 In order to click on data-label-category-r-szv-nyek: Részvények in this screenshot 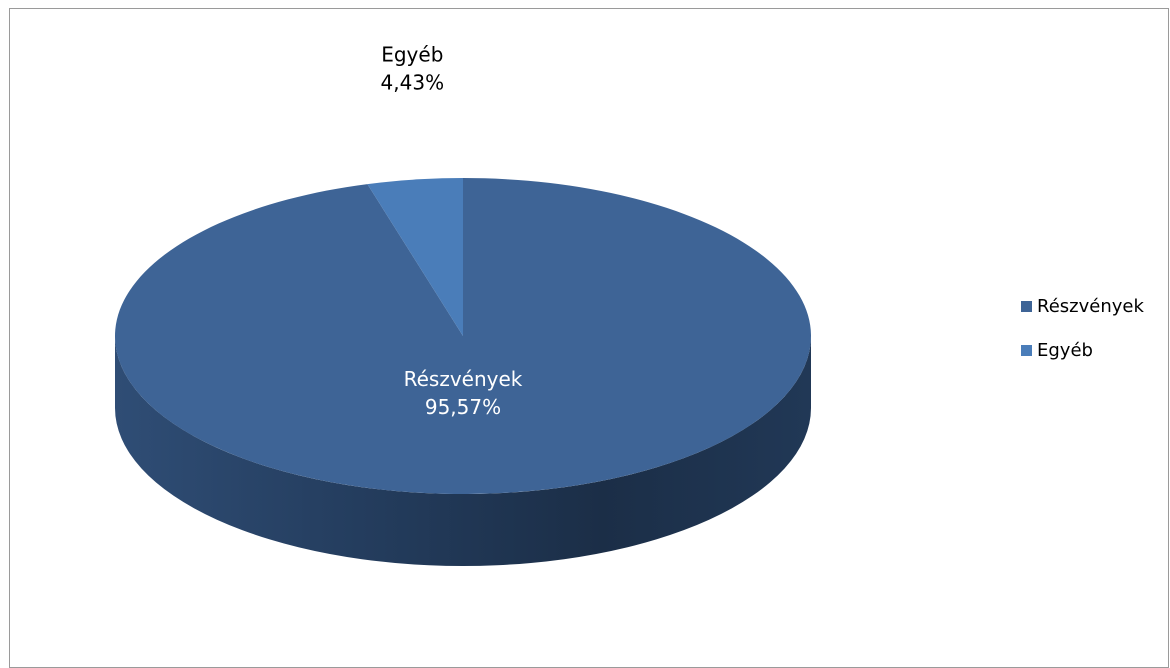, I will do `click(463, 379)`.